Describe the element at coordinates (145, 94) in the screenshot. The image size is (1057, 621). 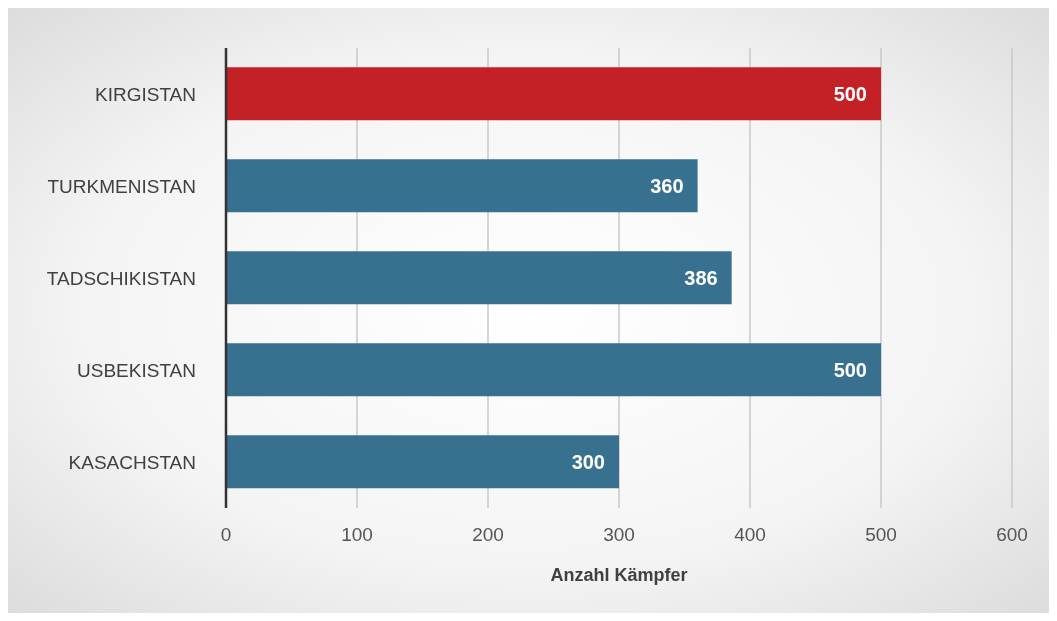
I see `y-tick-label: KIRGISTAN` at that location.